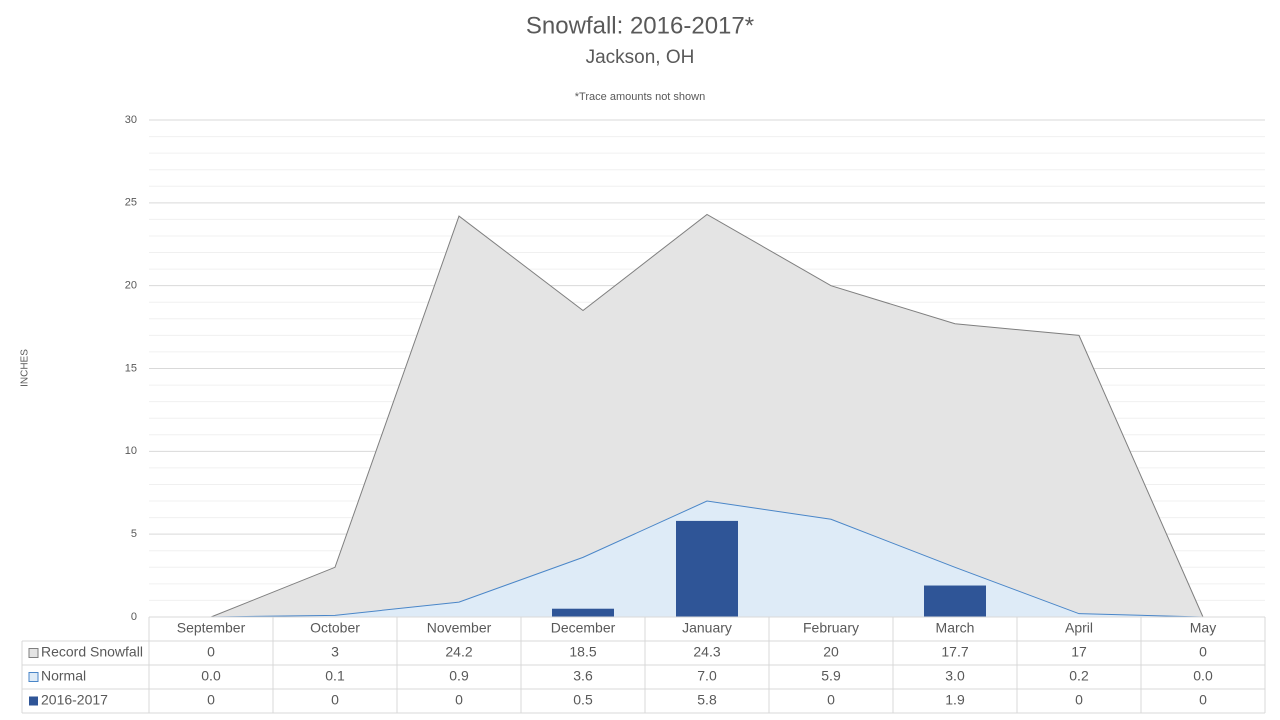 This screenshot has height=720, width=1280. What do you see at coordinates (63, 676) in the screenshot?
I see `legend-label: Normal` at bounding box center [63, 676].